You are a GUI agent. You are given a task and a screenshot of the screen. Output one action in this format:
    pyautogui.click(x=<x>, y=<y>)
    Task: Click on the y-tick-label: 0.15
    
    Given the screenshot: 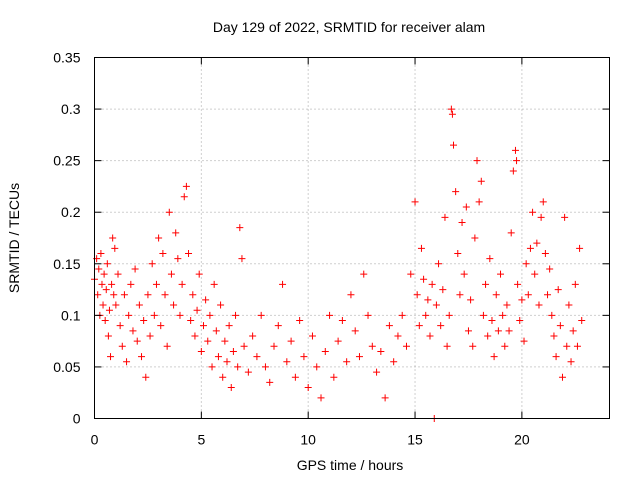 What is the action you would take?
    pyautogui.click(x=66, y=264)
    